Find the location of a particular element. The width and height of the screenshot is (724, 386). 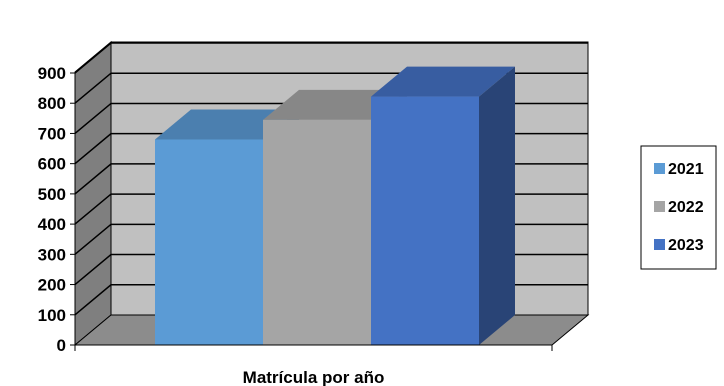

y-tick-label: 100 is located at coordinates (52, 315).